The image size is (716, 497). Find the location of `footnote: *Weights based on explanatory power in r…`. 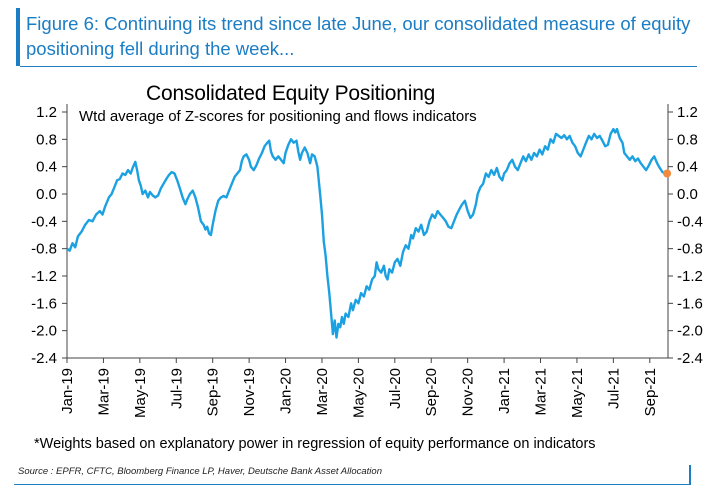

footnote: *Weights based on explanatory power in r… is located at coordinates (315, 444).